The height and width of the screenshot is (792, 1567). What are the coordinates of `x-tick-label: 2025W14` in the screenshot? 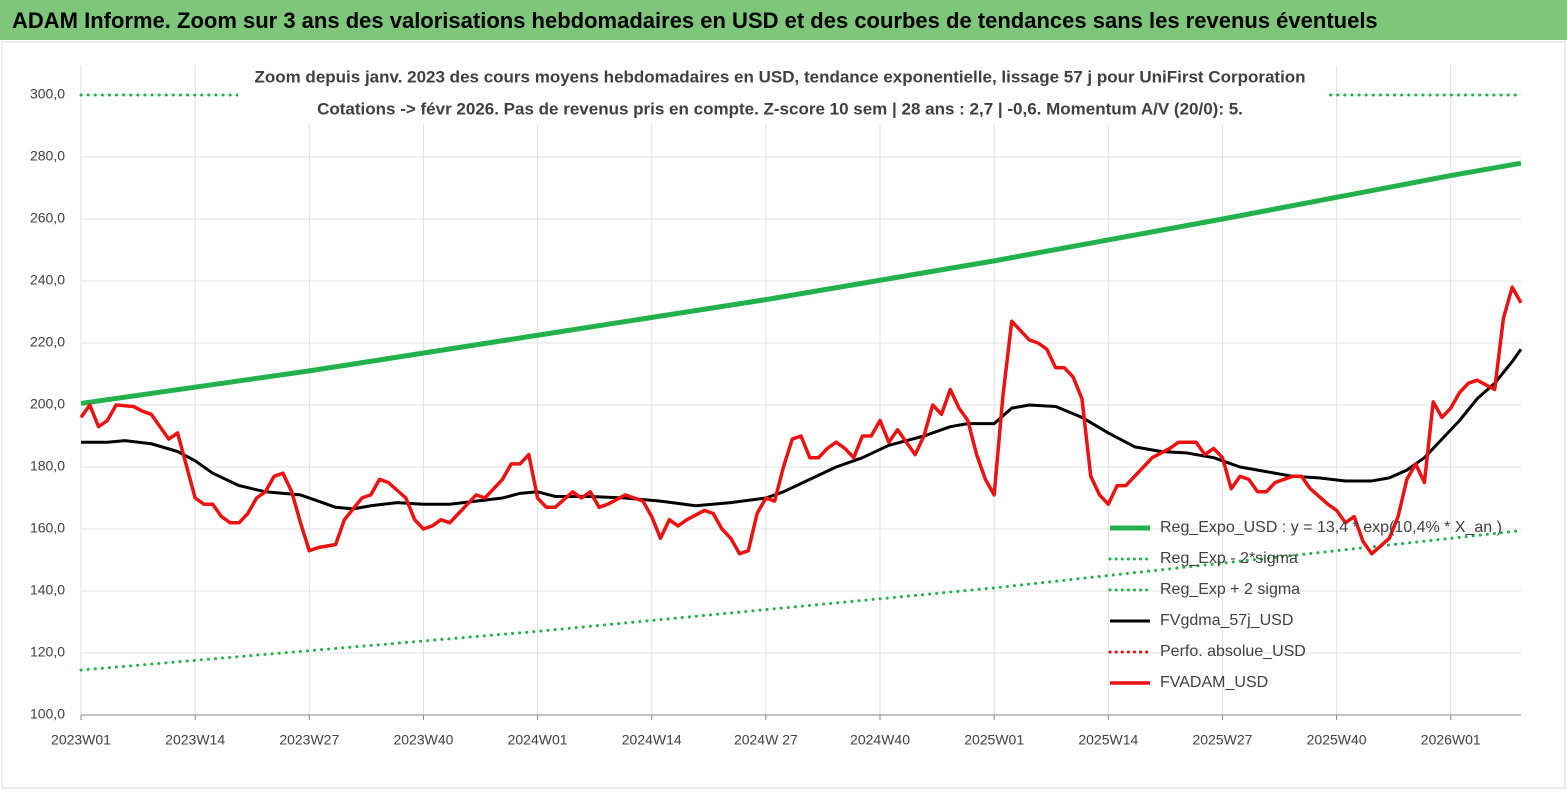 It's located at (1108, 740).